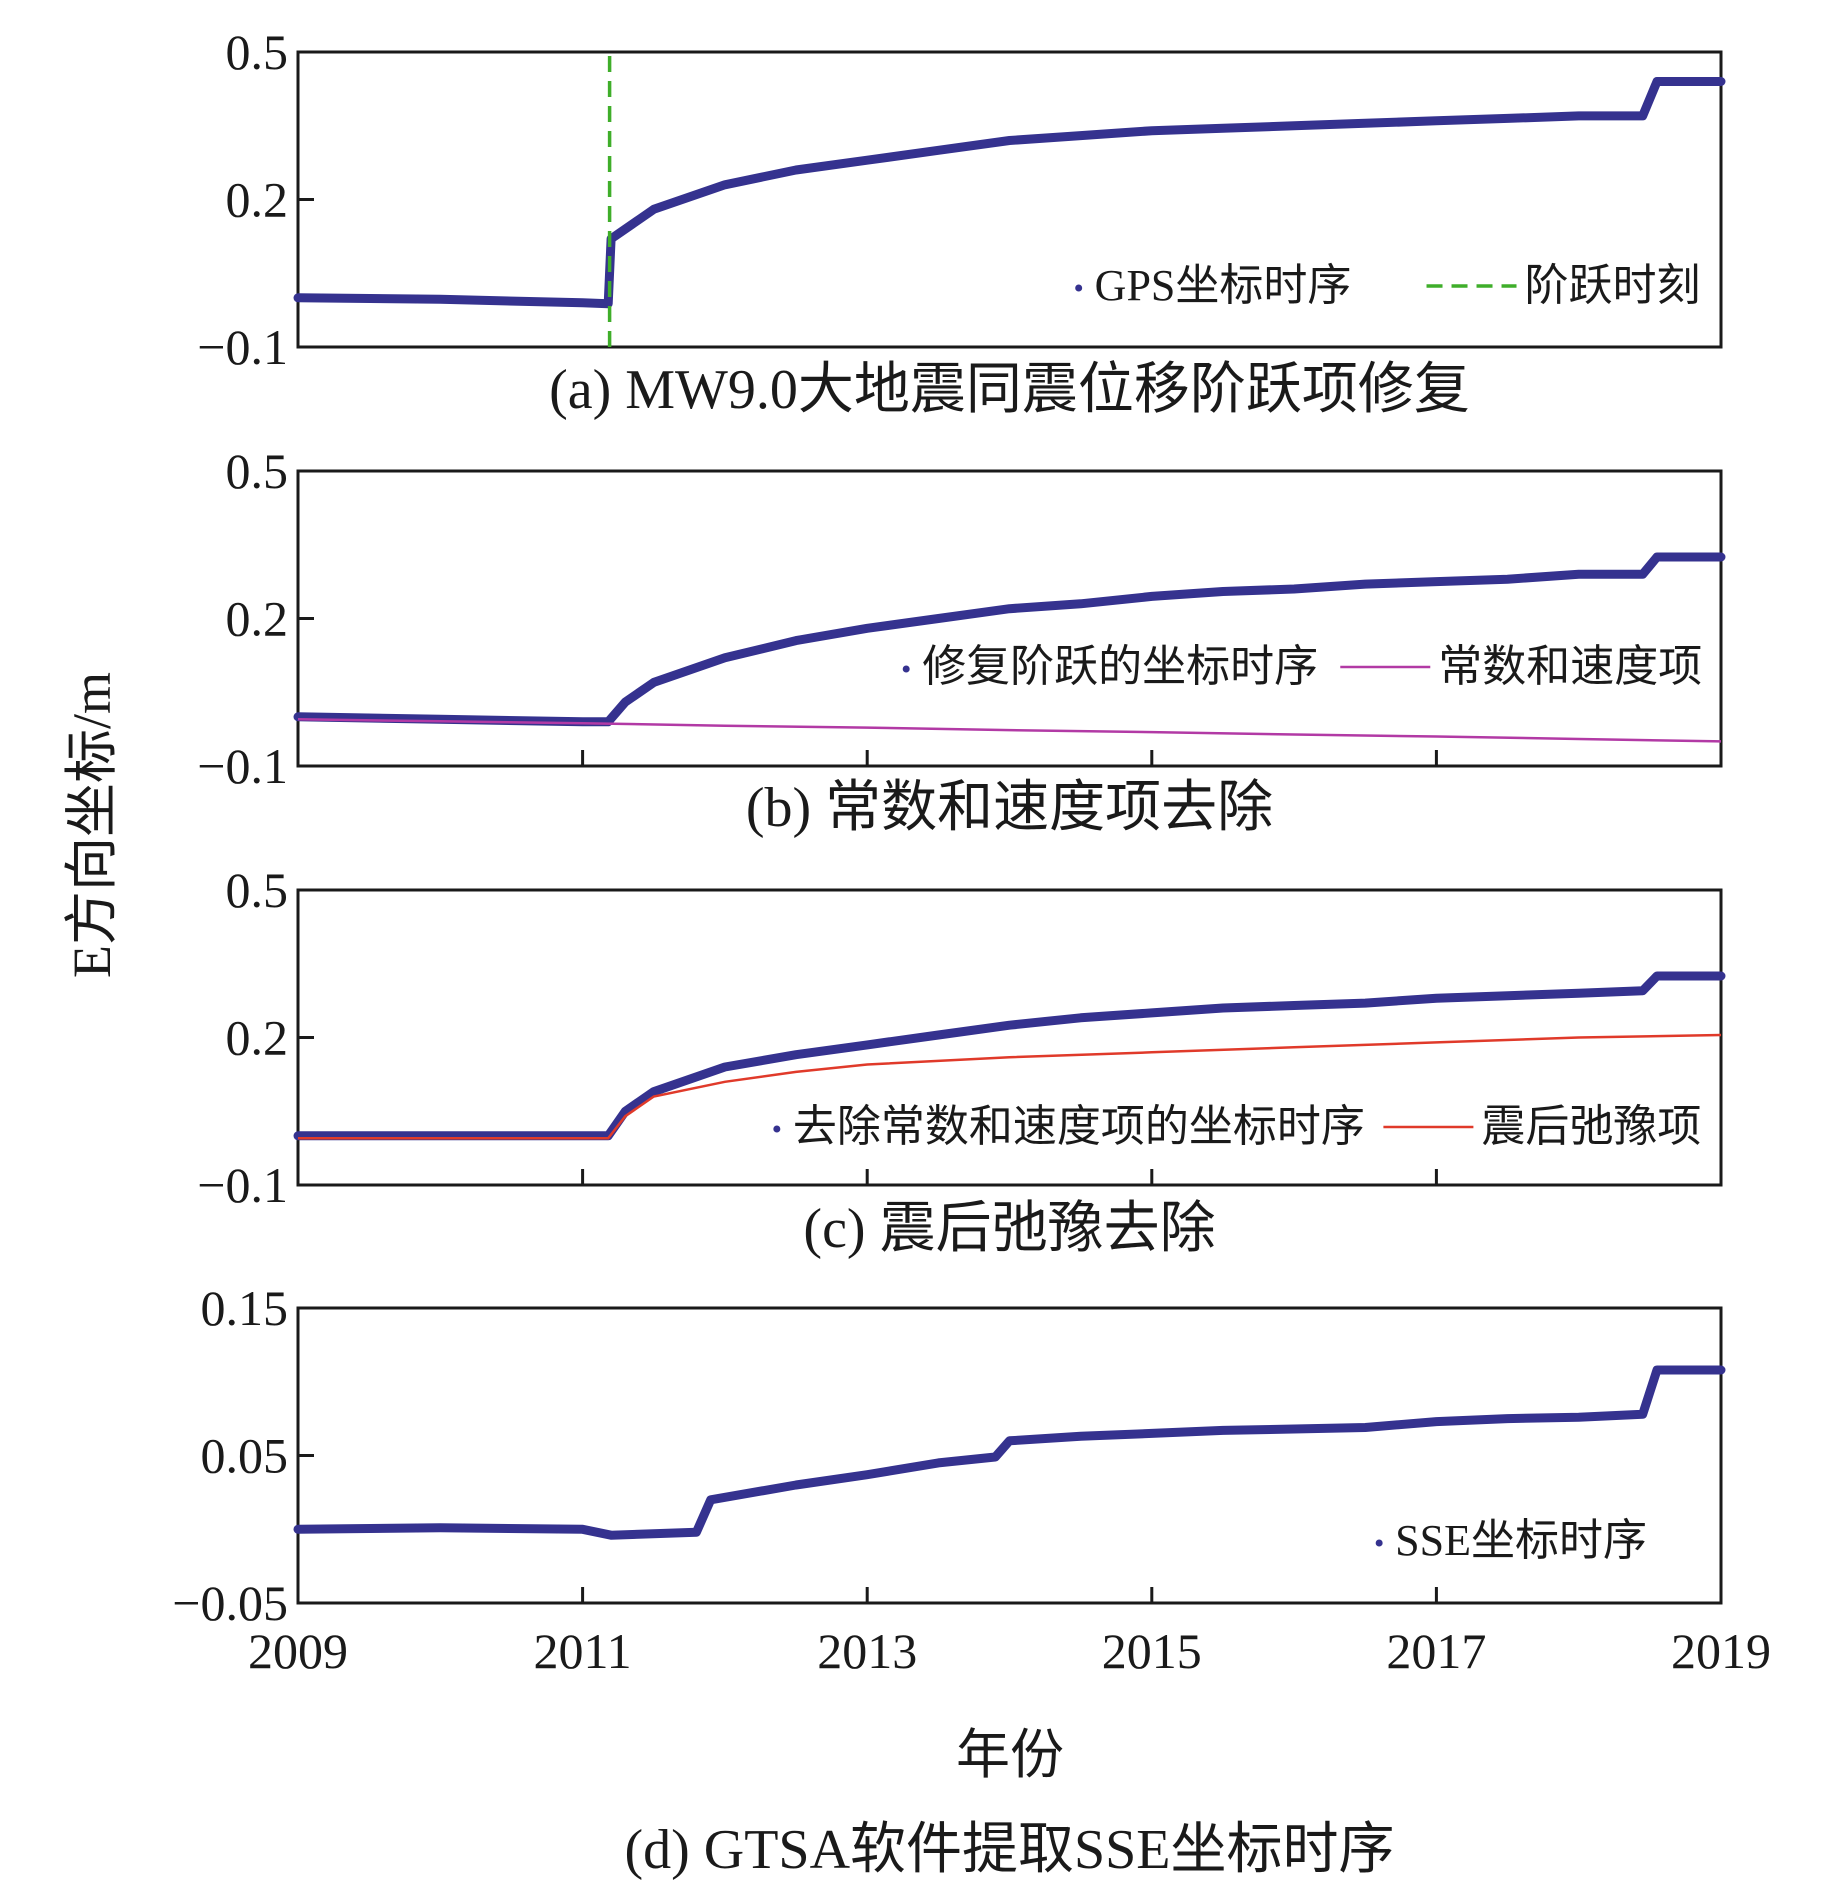 This screenshot has width=1843, height=1890. I want to click on x-tick-label: 2017, so click(1436, 1651).